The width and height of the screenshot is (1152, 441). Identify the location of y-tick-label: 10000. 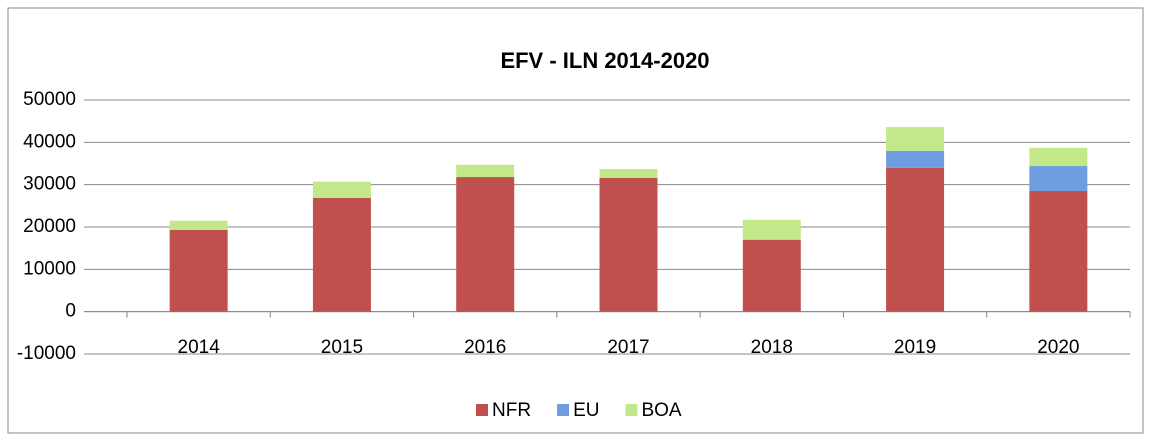
(49, 268).